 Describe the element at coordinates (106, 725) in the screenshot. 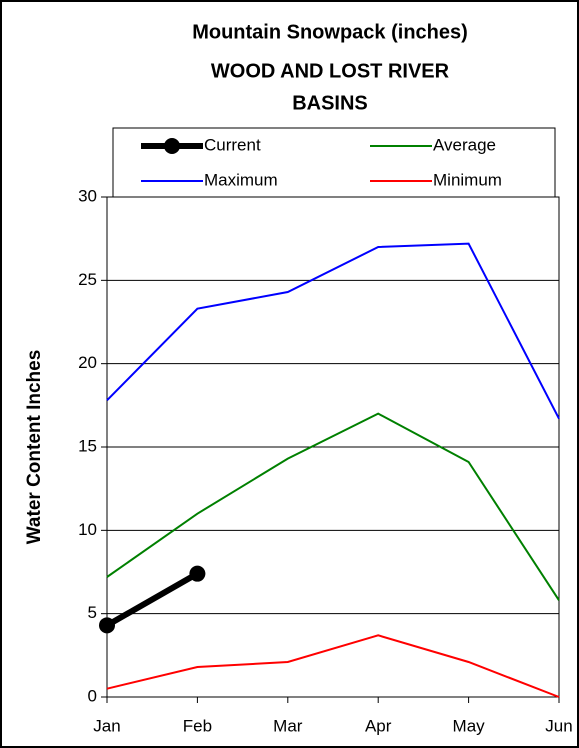

I see `x-tick-label: Jan` at that location.